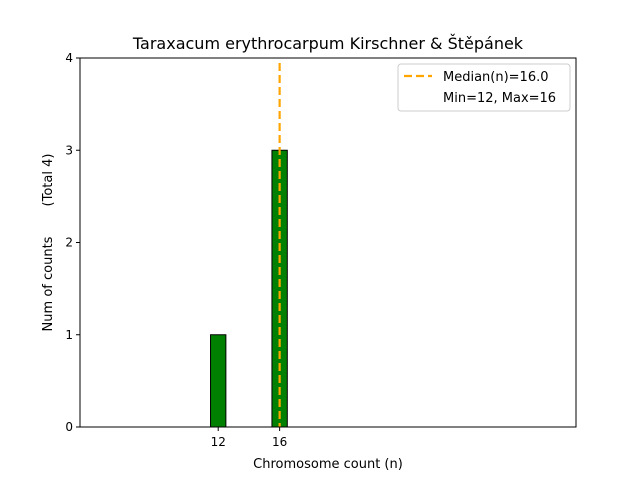 Image resolution: width=640 pixels, height=484 pixels. I want to click on x-tick-label-16: 16, so click(279, 442).